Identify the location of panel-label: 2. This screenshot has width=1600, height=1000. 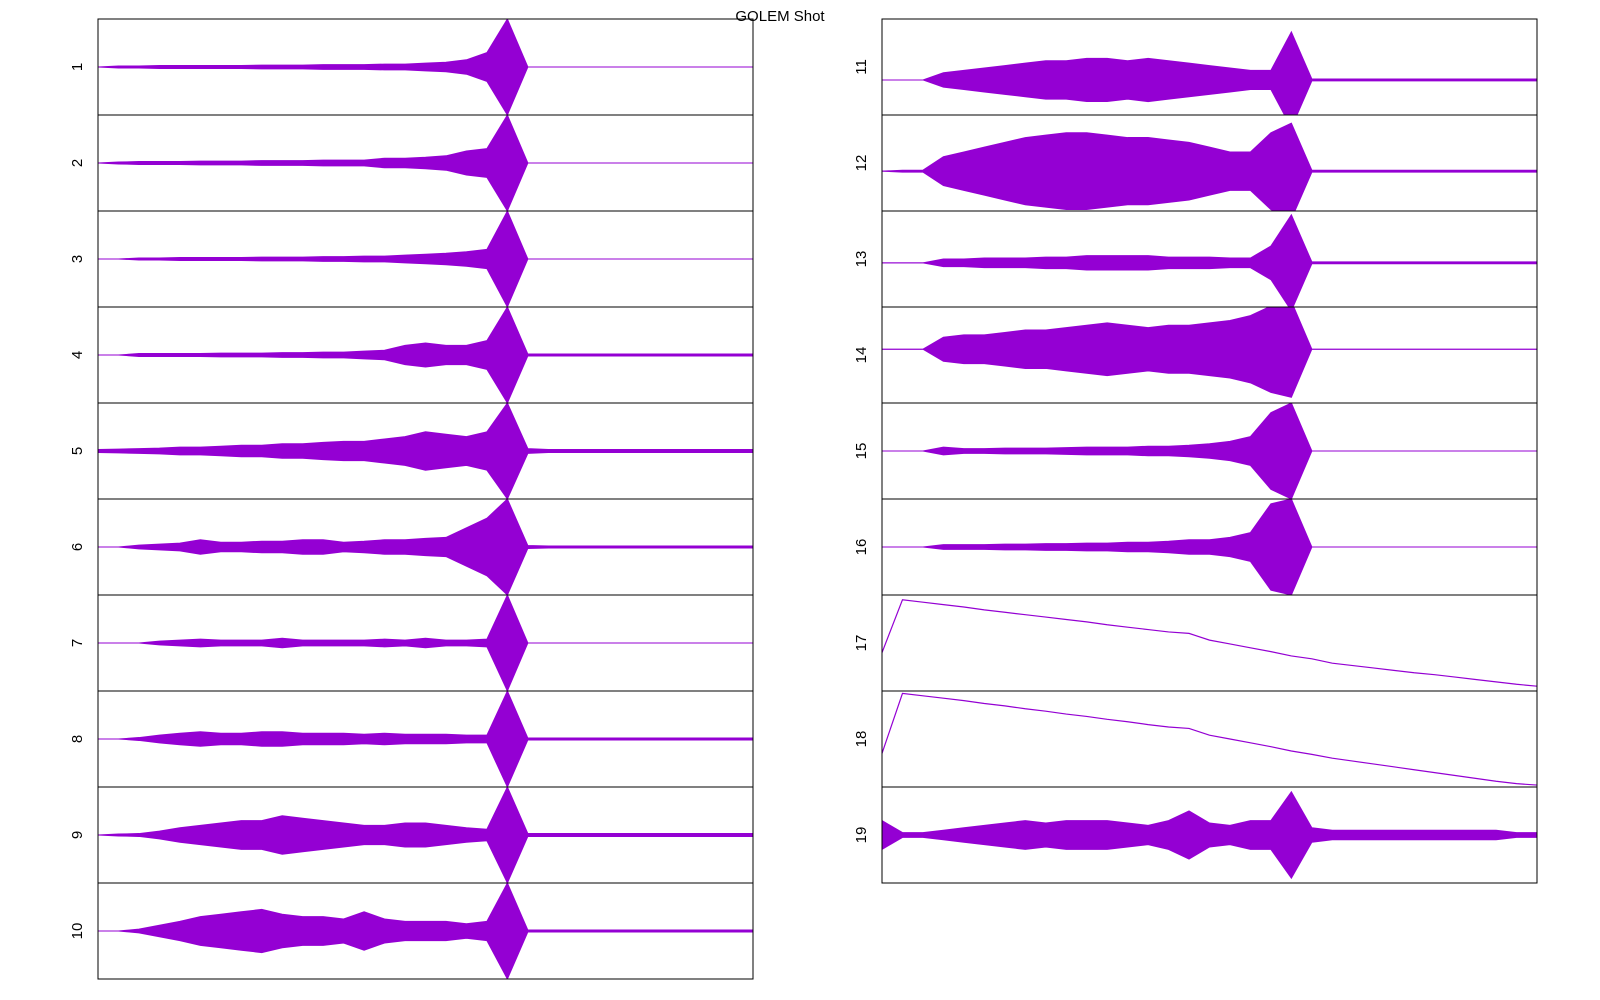
(77, 163).